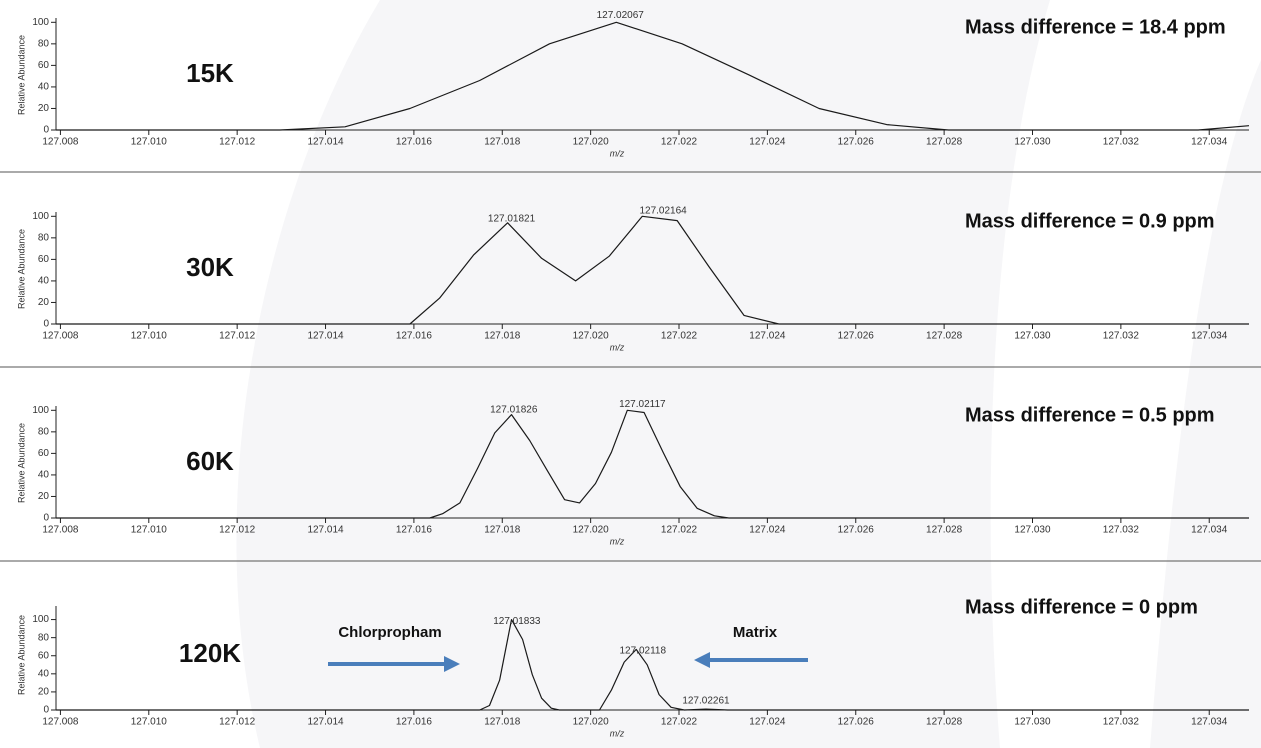  Describe the element at coordinates (1095, 27) in the screenshot. I see `mass-difference: Mass difference = 18.4 ppm` at that location.